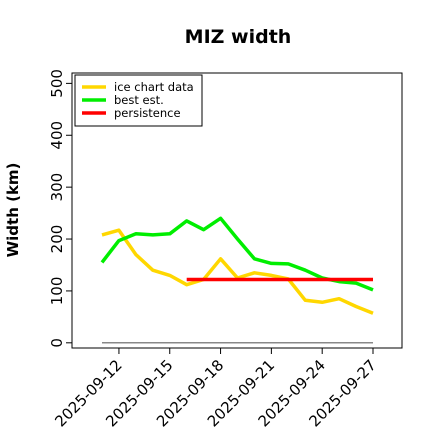 The height and width of the screenshot is (440, 440). What do you see at coordinates (237, 271) in the screenshot?
I see `series-line-ice-chart-data` at bounding box center [237, 271].